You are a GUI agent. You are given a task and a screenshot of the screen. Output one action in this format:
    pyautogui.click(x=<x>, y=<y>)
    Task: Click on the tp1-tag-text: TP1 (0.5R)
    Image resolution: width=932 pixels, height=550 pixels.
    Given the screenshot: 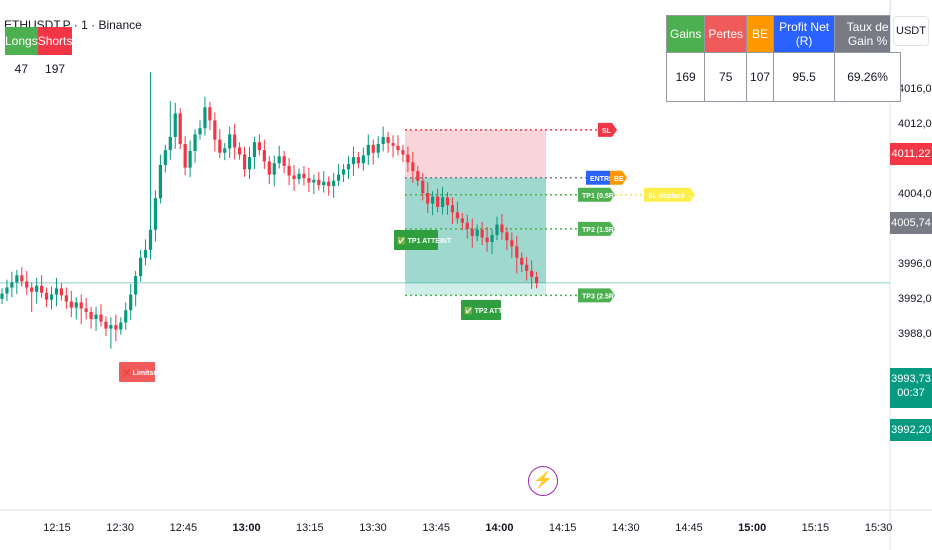 What is the action you would take?
    pyautogui.click(x=599, y=196)
    